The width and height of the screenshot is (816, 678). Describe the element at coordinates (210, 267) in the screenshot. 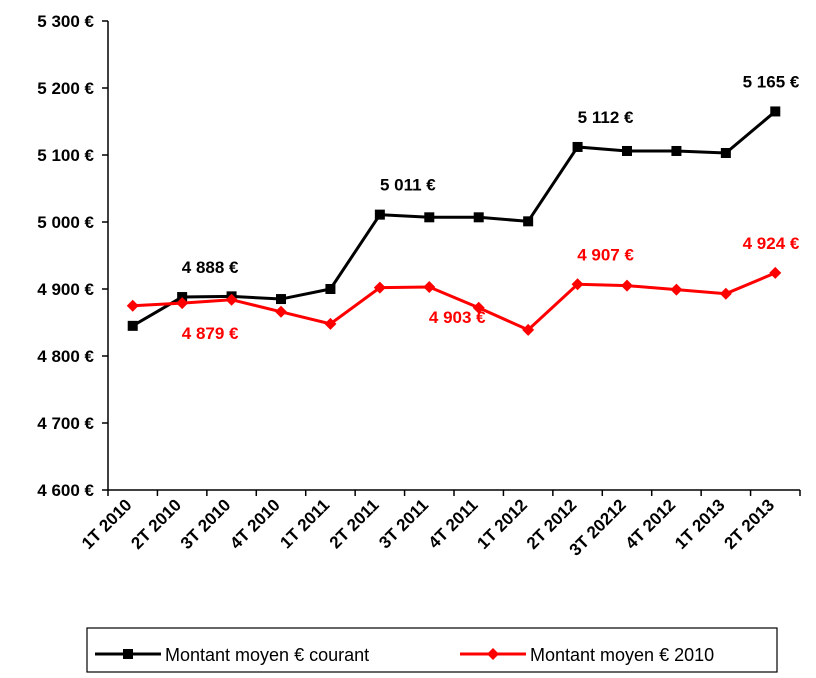

I see `data-label: 4 888 €` at that location.